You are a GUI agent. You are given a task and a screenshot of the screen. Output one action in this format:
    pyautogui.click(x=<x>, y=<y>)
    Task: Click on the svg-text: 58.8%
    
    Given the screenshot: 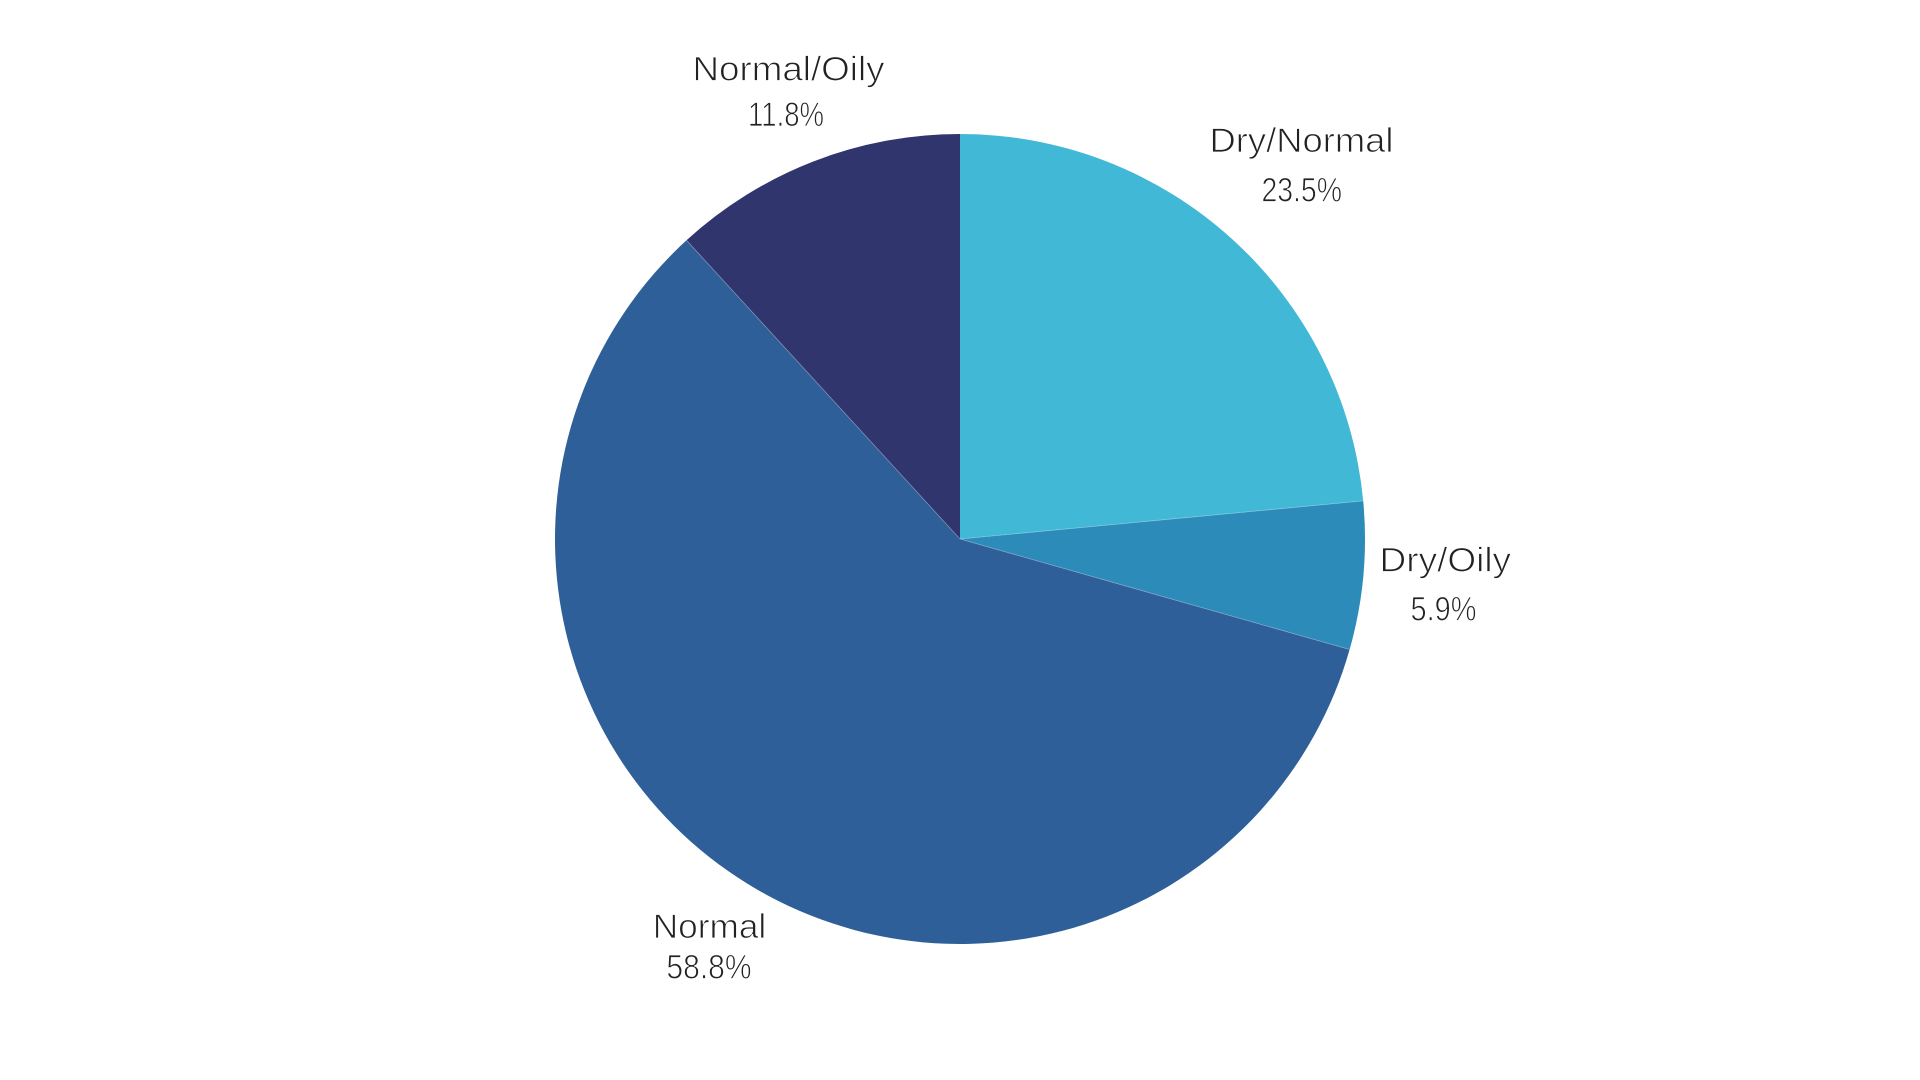 What is the action you would take?
    pyautogui.click(x=708, y=968)
    